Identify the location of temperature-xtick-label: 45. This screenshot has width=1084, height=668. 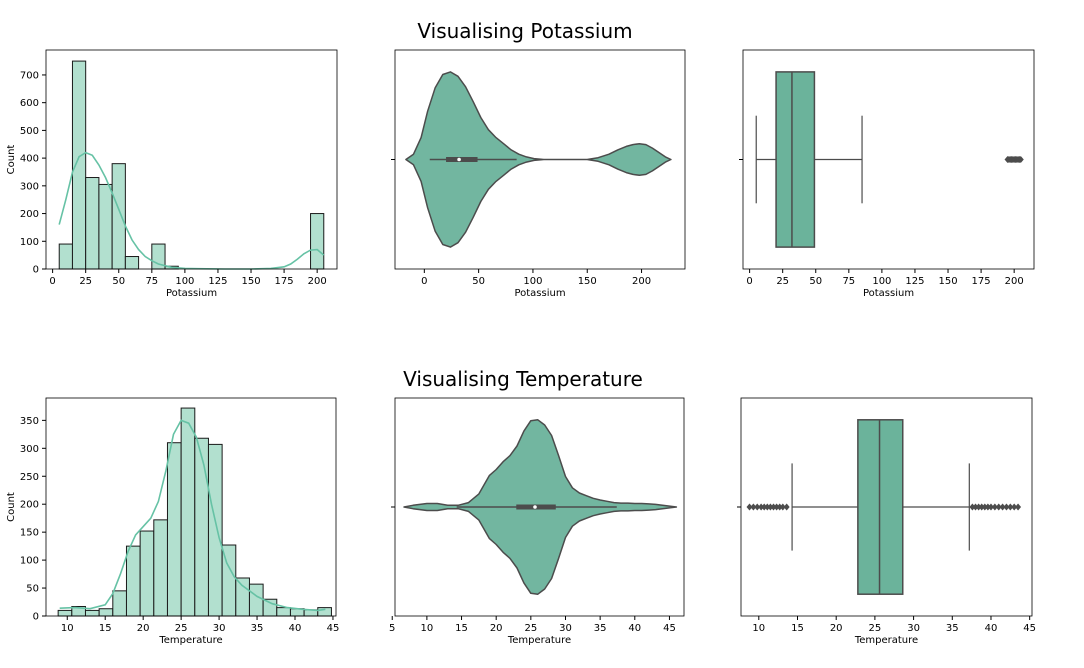
(333, 628).